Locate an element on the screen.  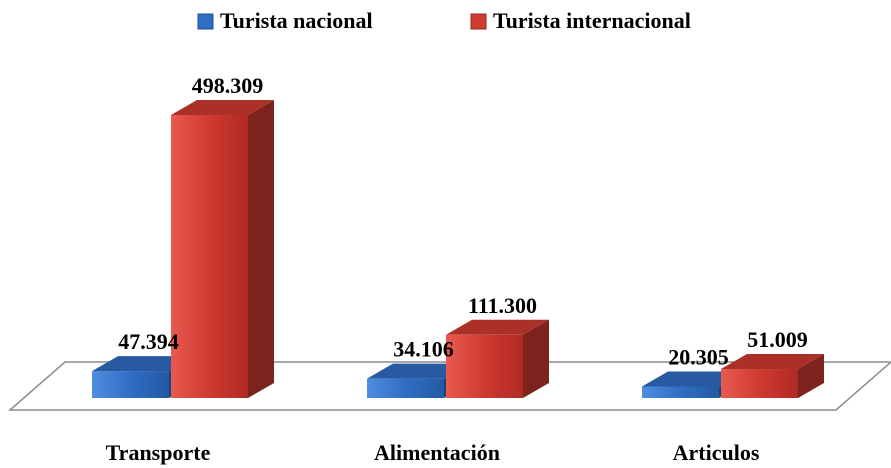
data-label: 34.106 is located at coordinates (423, 349).